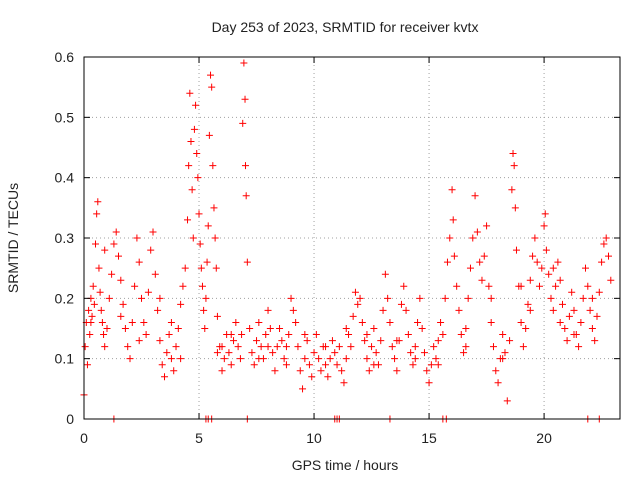  I want to click on x-tick-label: 5, so click(199, 438).